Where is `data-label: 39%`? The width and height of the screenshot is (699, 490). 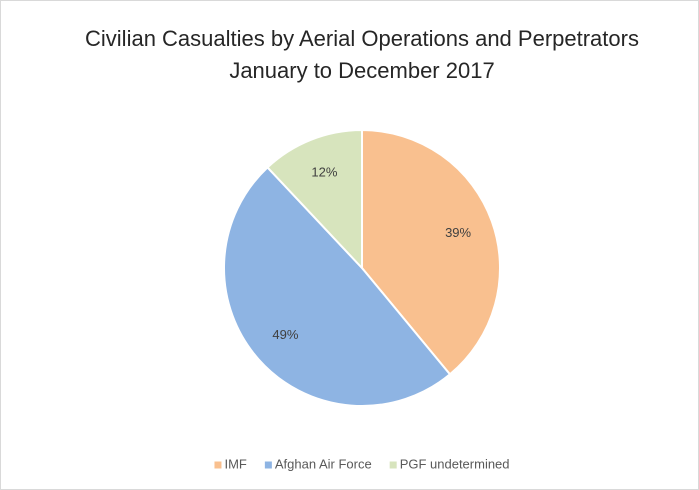
data-label: 39% is located at coordinates (458, 232).